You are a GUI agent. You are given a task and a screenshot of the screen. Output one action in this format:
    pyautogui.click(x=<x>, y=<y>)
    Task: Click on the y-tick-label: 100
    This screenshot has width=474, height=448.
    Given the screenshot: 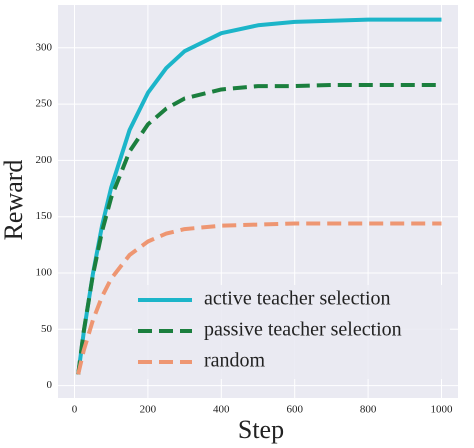 What is the action you would take?
    pyautogui.click(x=44, y=273)
    